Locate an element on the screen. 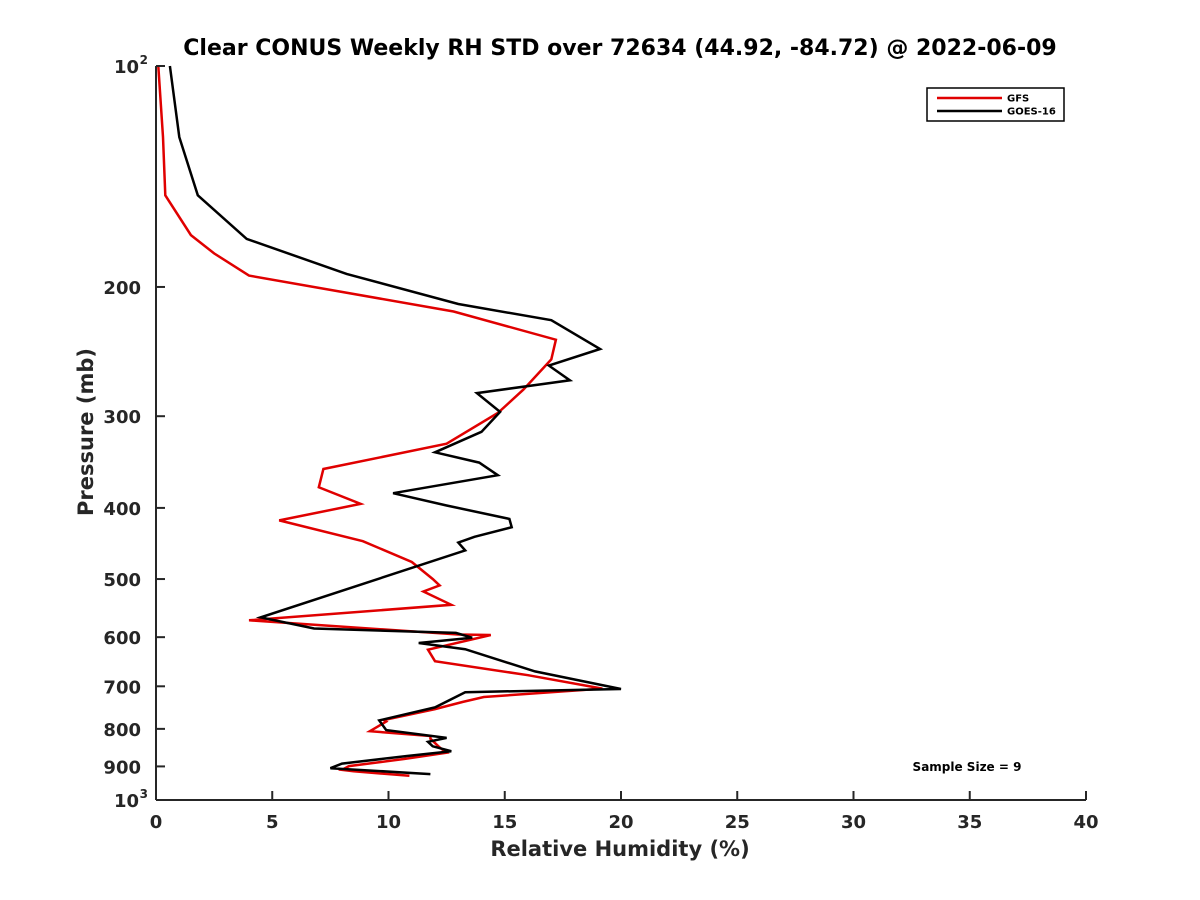  y-axis-label: Pressure (mb) is located at coordinates (86, 432).